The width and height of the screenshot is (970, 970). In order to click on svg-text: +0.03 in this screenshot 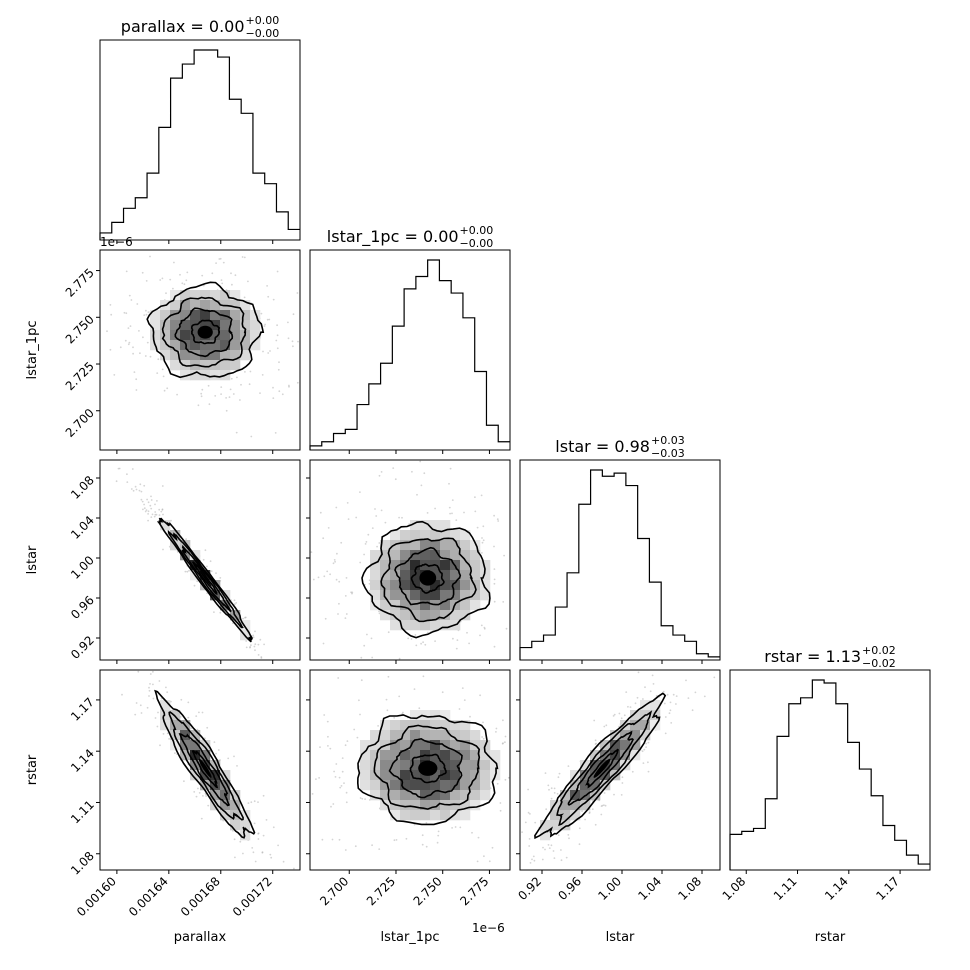, I will do `click(668, 440)`.